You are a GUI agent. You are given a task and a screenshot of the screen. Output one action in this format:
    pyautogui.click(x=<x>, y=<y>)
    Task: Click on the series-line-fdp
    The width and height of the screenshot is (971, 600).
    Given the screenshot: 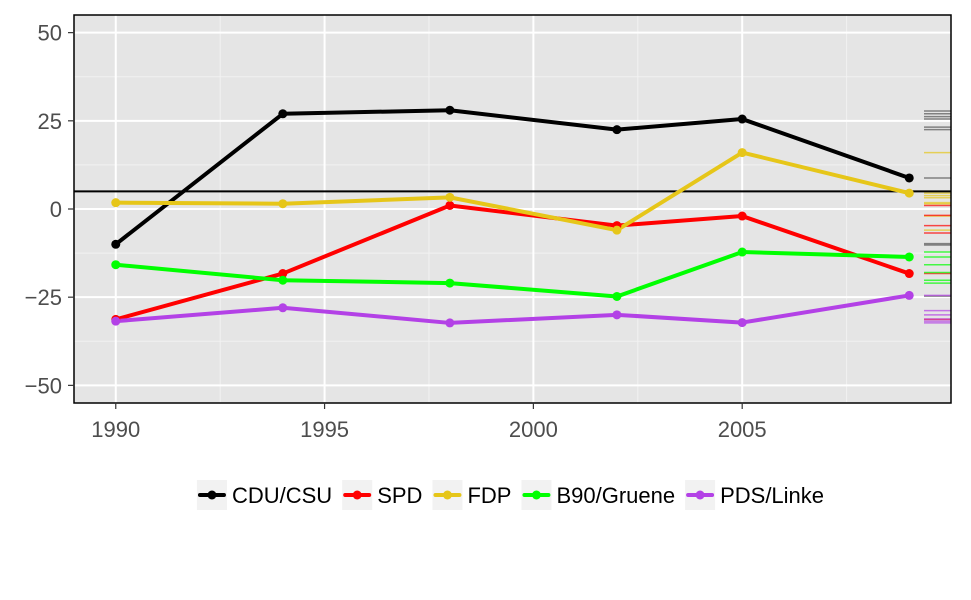 What is the action you would take?
    pyautogui.click(x=512, y=191)
    